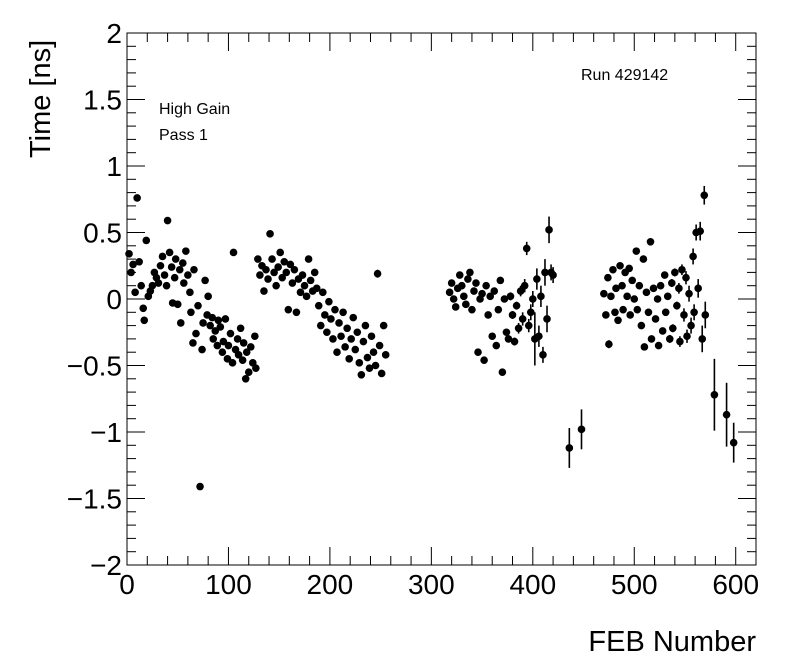 This screenshot has height=672, width=796. I want to click on x-tick-label: 0, so click(127, 584).